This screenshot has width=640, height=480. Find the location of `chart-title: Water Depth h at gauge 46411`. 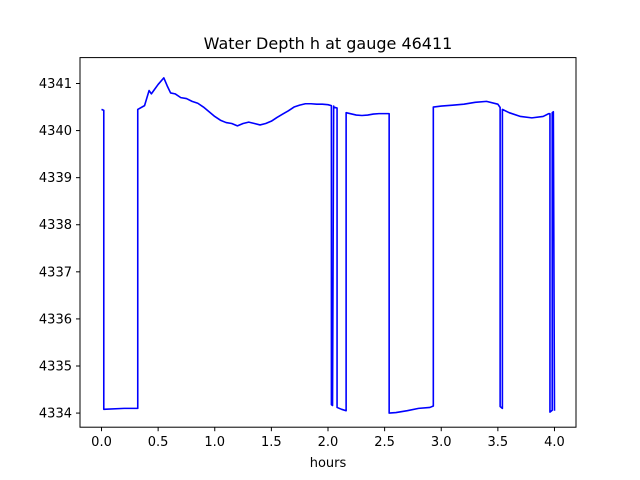

chart-title: Water Depth h at gauge 46411 is located at coordinates (328, 43).